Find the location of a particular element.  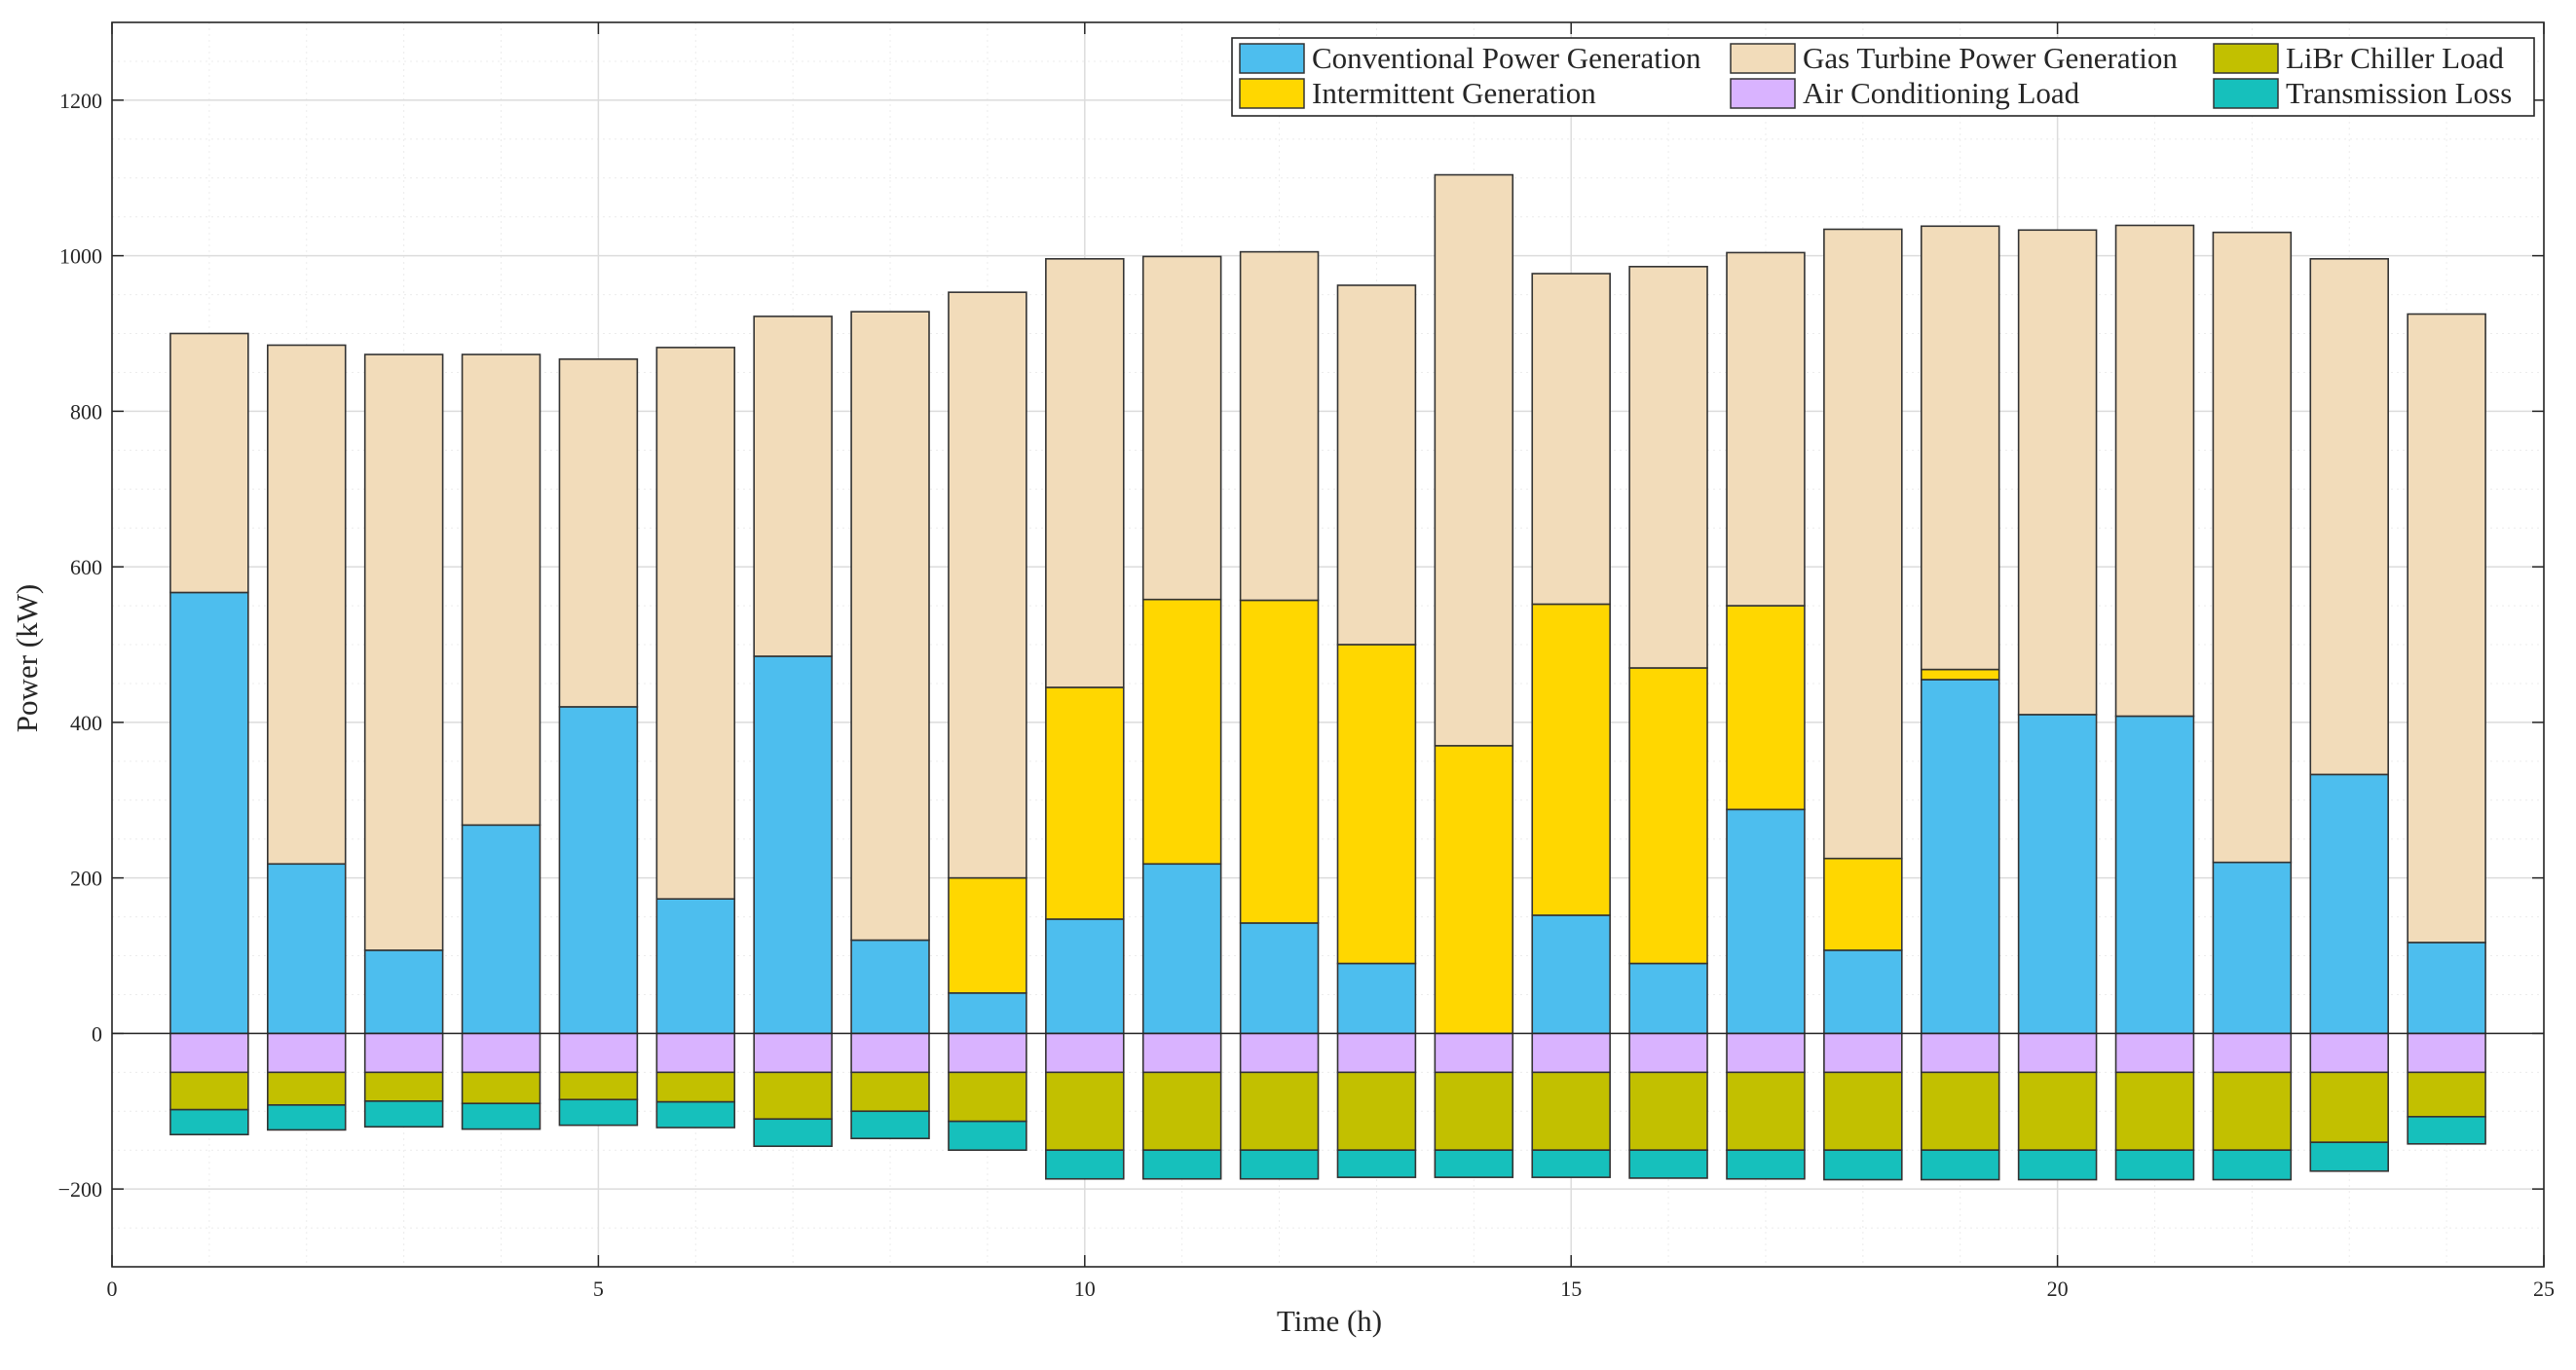

bar-conventional-power-generation-t10 is located at coordinates (1085, 976).